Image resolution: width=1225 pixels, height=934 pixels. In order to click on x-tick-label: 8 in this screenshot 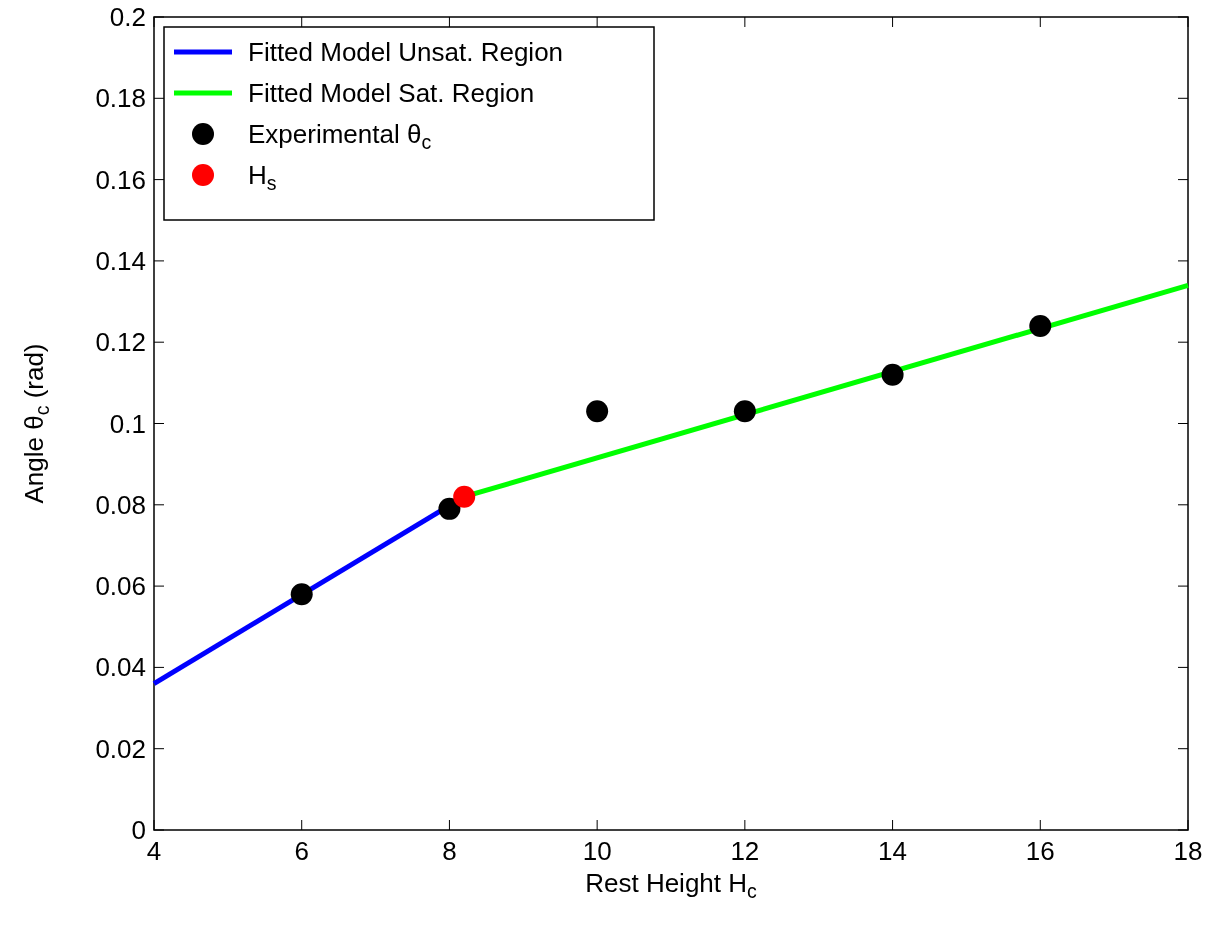, I will do `click(449, 851)`.